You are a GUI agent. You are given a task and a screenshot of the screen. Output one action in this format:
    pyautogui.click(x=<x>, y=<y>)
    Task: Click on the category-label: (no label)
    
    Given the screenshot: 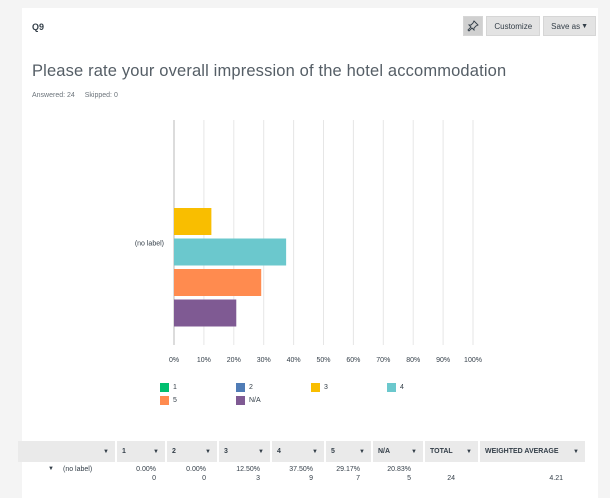 What is the action you would take?
    pyautogui.click(x=149, y=243)
    